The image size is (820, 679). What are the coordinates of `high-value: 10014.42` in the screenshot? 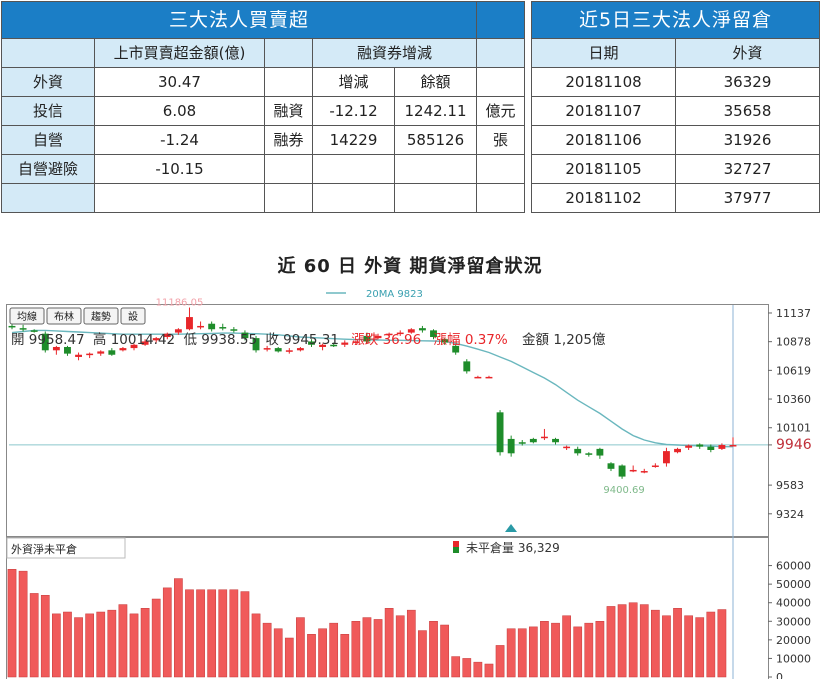 It's located at (143, 340).